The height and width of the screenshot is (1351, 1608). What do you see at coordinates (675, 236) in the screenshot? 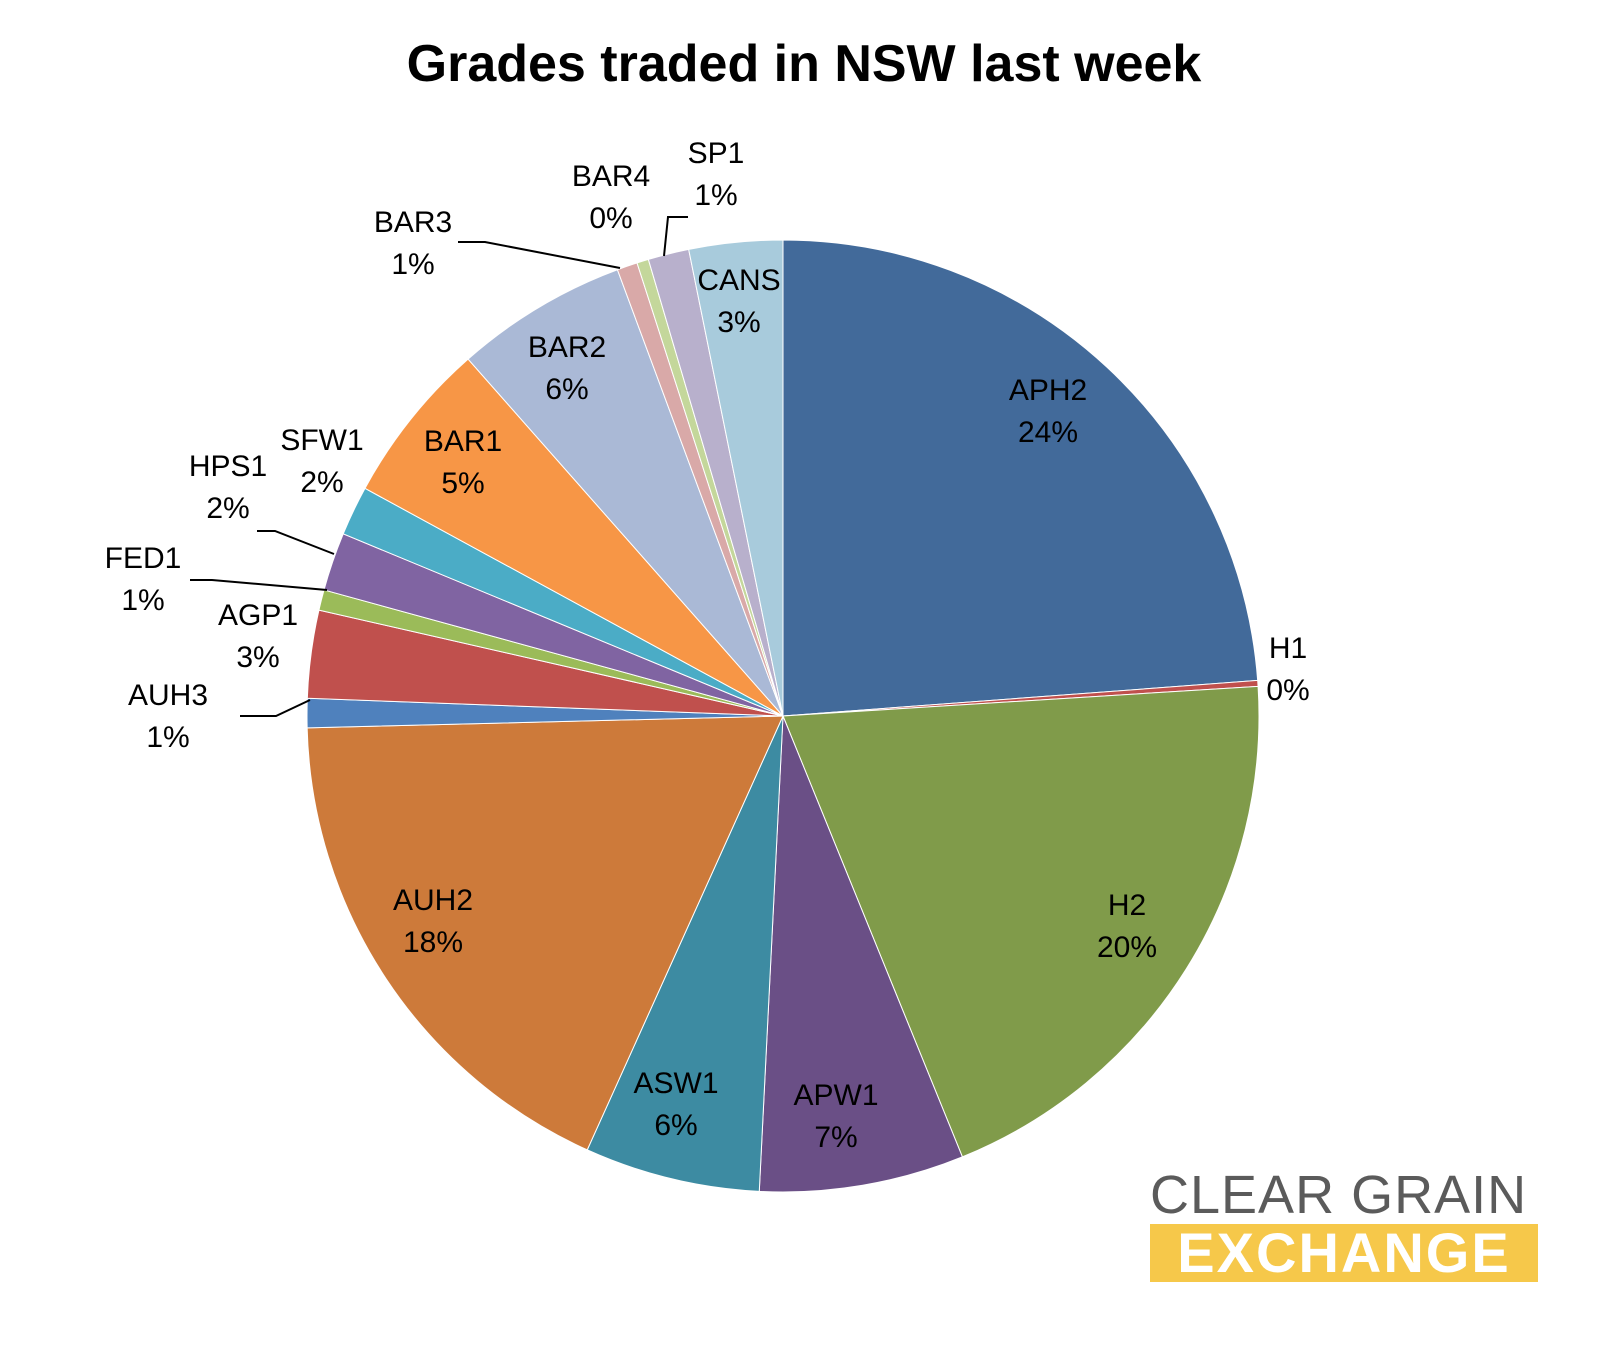
I see `leader-line-sp1` at bounding box center [675, 236].